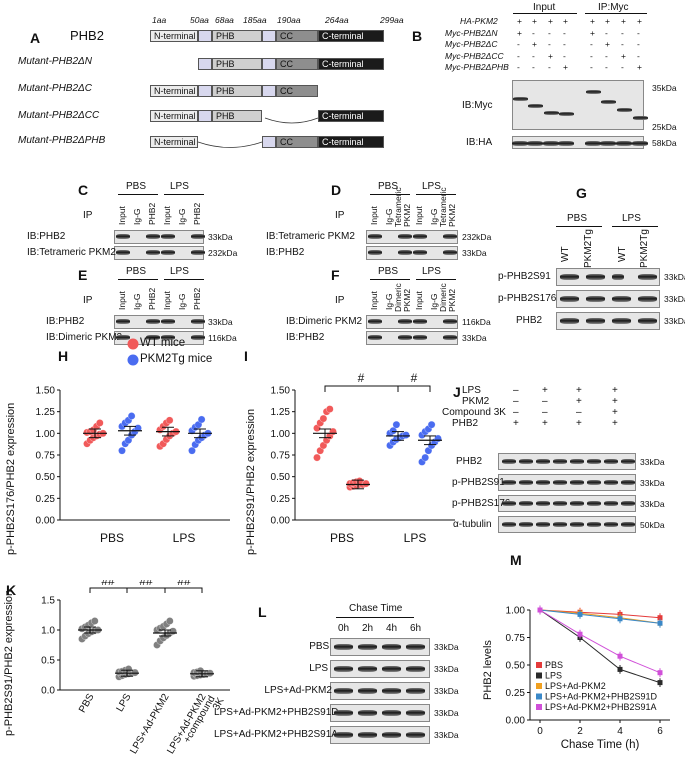 The image size is (685, 760). Describe the element at coordinates (335, 275) in the screenshot. I see `panel-letter: F` at that location.